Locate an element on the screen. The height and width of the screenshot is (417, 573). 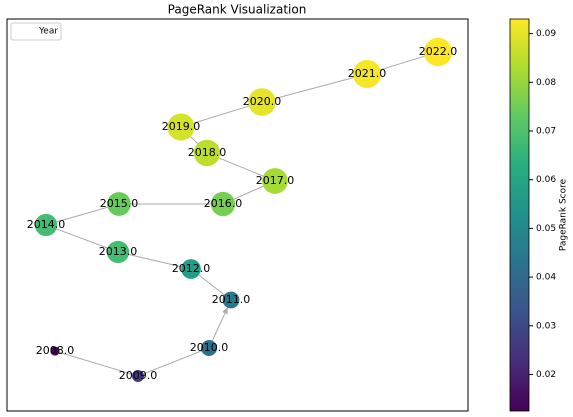
node-label: 2017.0 is located at coordinates (275, 180).